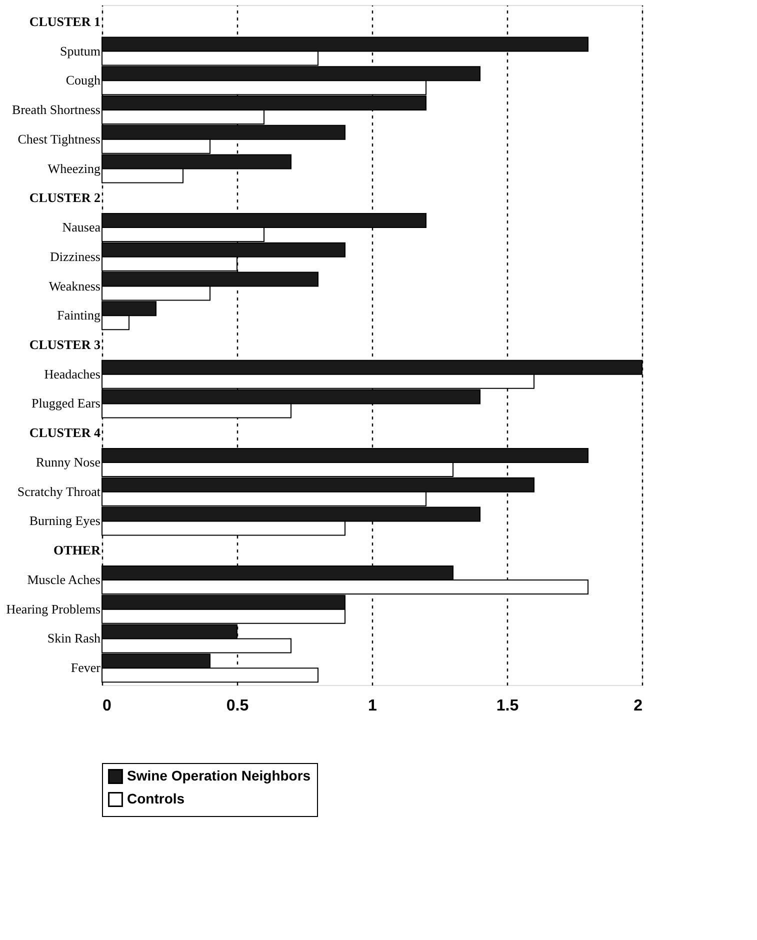 This screenshot has width=757, height=940. I want to click on y-tick-label: Scratchy Throat, so click(59, 491).